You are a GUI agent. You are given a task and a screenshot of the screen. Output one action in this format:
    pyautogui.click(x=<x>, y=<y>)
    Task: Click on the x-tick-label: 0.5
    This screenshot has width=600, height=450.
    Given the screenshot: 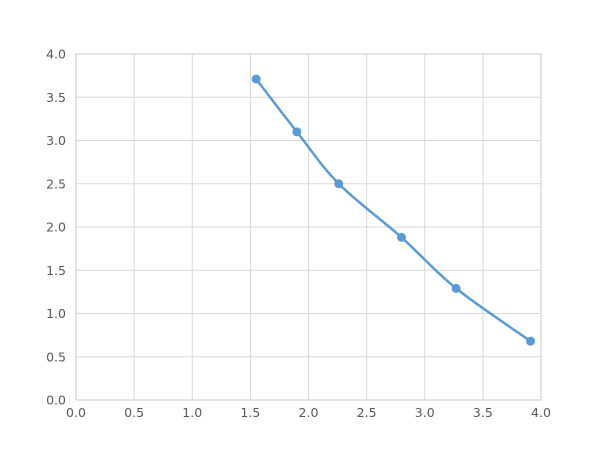 What is the action you would take?
    pyautogui.click(x=134, y=412)
    